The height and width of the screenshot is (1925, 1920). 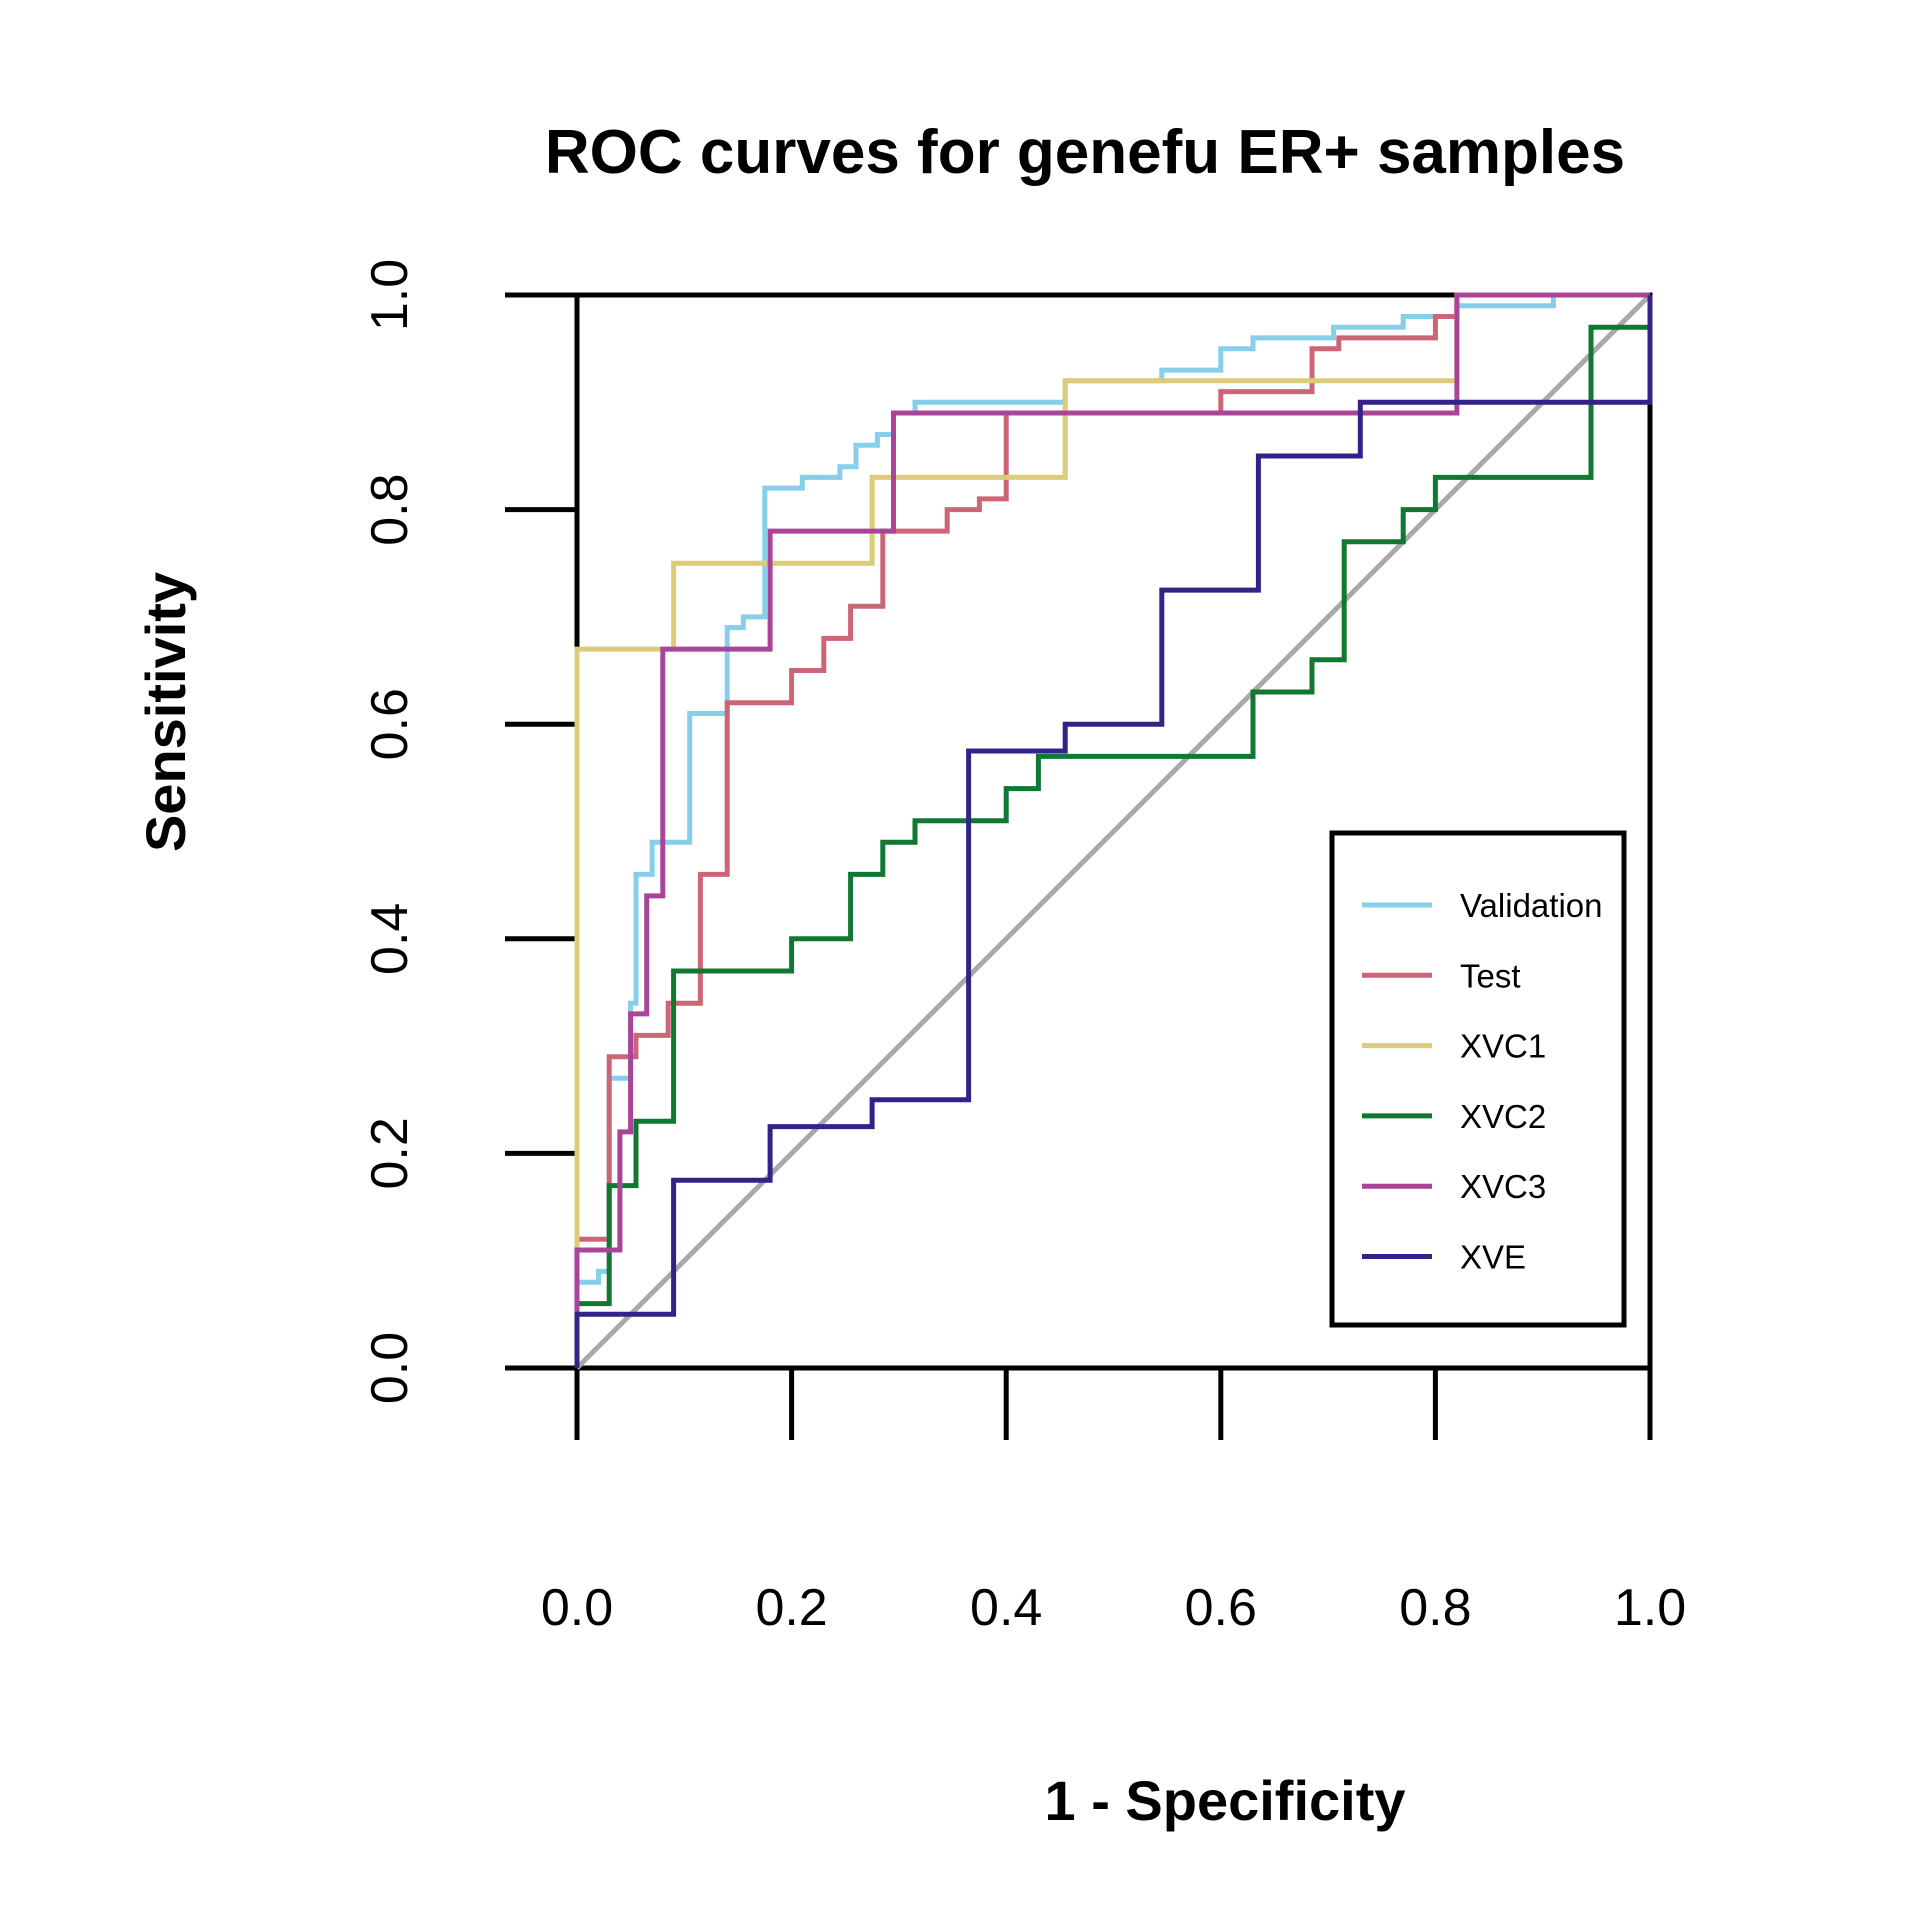 I want to click on y-tick-label: 1.0, so click(x=390, y=295).